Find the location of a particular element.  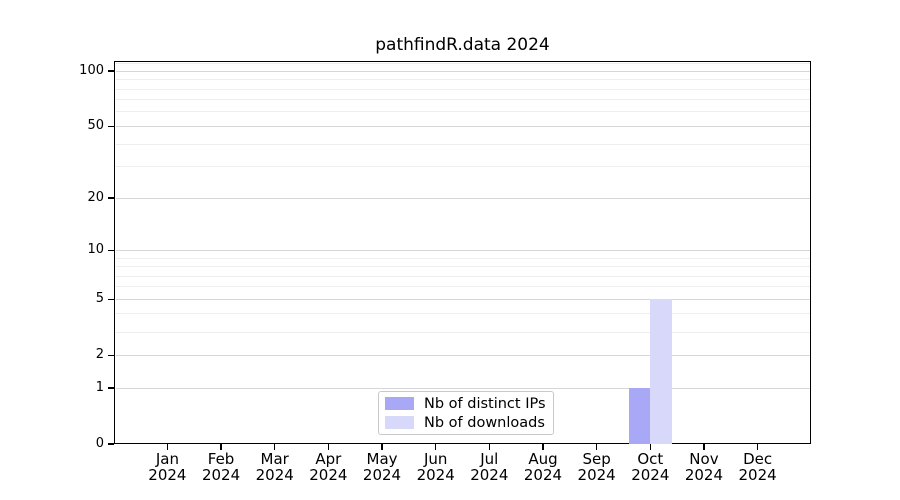

x-tick-label: Jan 2024 is located at coordinates (167, 467).